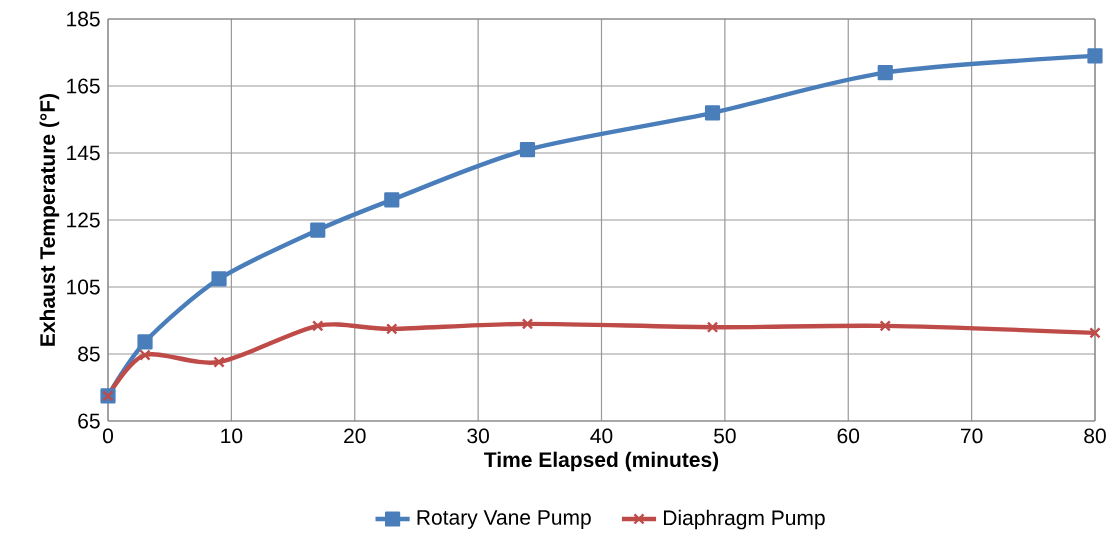  Describe the element at coordinates (601, 436) in the screenshot. I see `x-tick-label: 40` at that location.